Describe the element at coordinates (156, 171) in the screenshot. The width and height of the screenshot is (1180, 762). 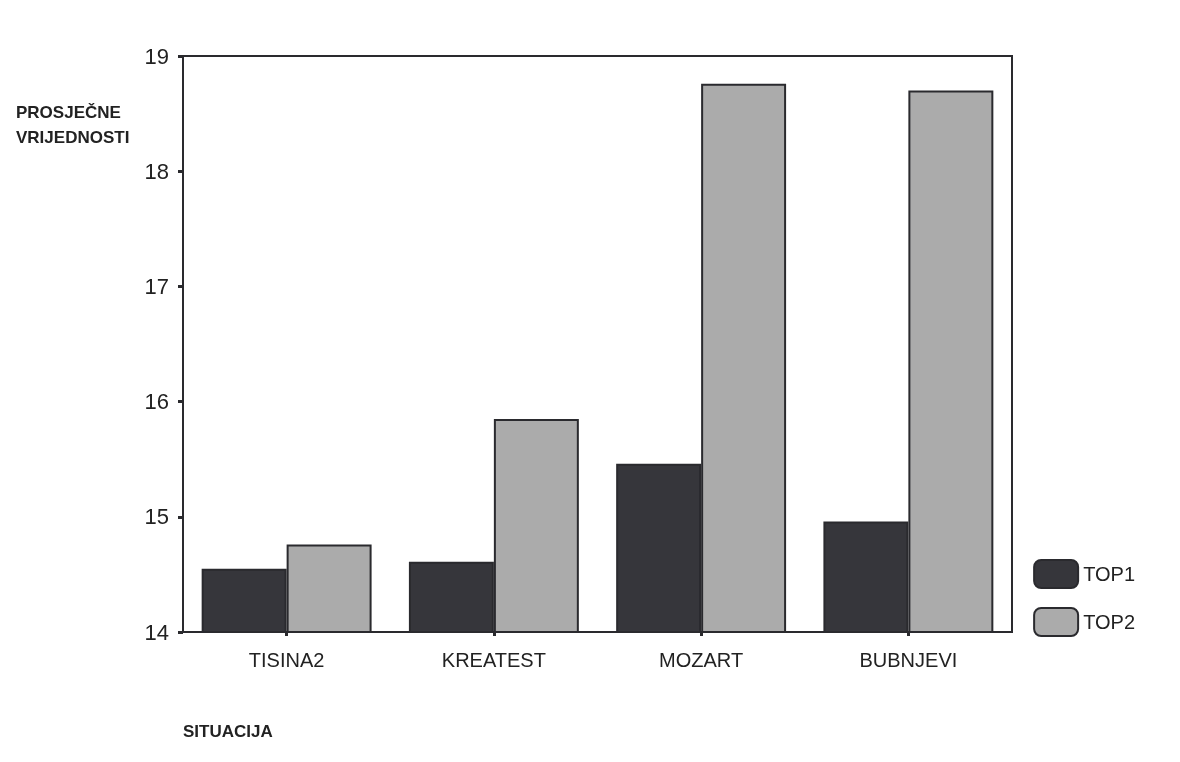
I see `y-tick-label: 18` at that location.